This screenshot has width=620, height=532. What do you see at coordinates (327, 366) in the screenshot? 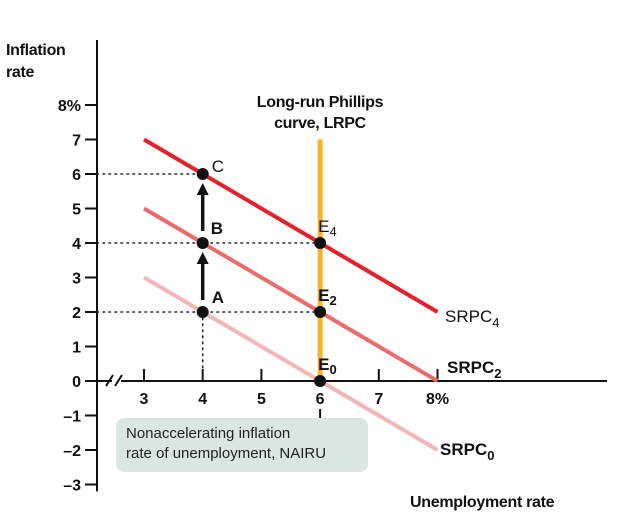
I see `point-label-E0: E0` at bounding box center [327, 366].